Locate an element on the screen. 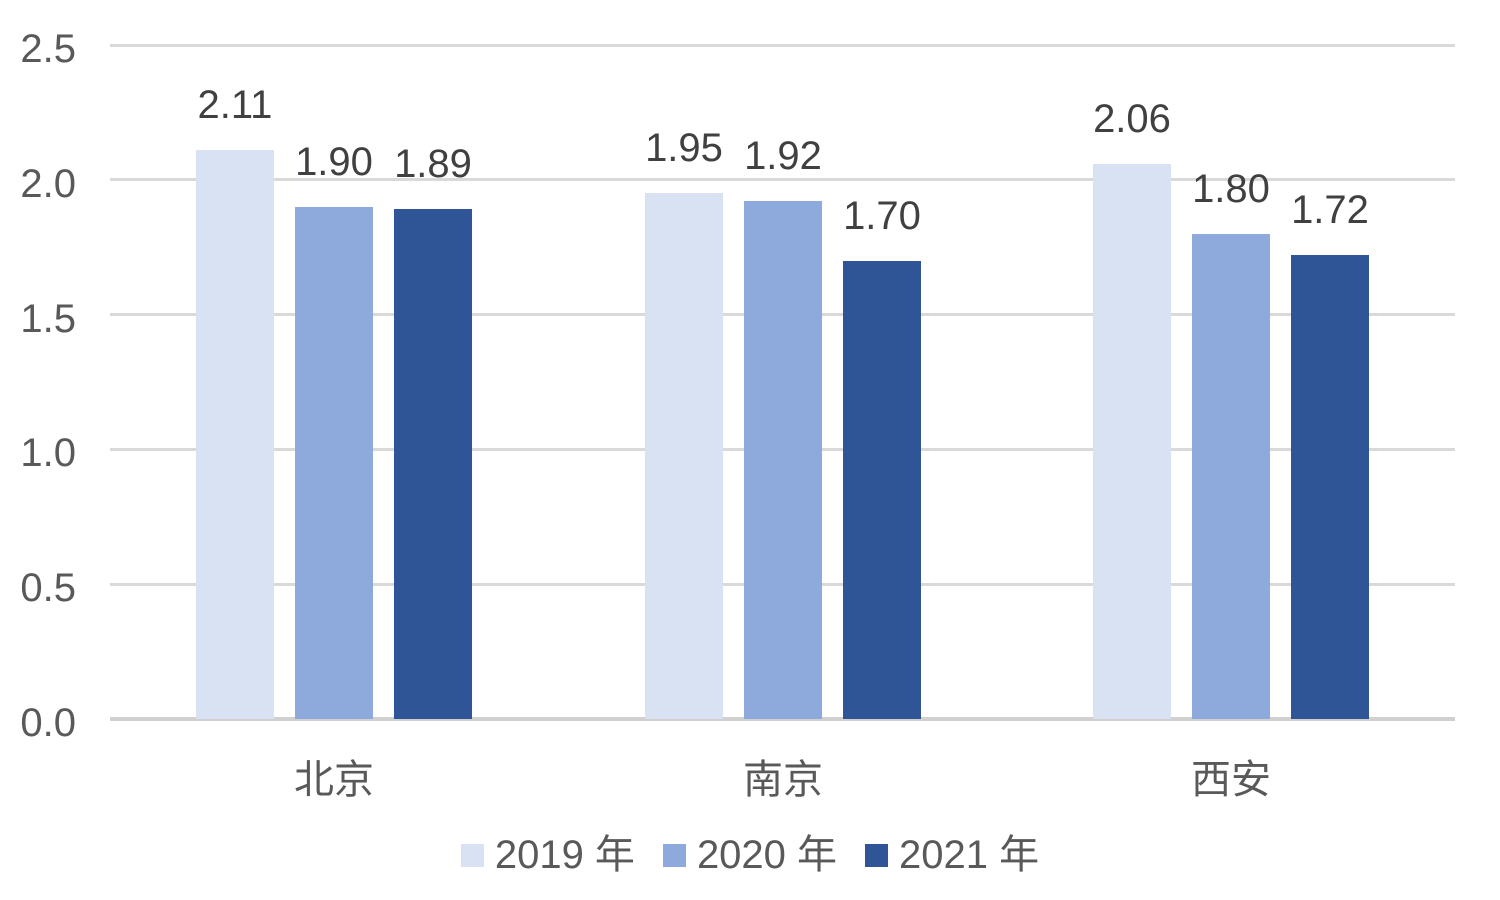  bar-value-label: 1.90 is located at coordinates (334, 162).